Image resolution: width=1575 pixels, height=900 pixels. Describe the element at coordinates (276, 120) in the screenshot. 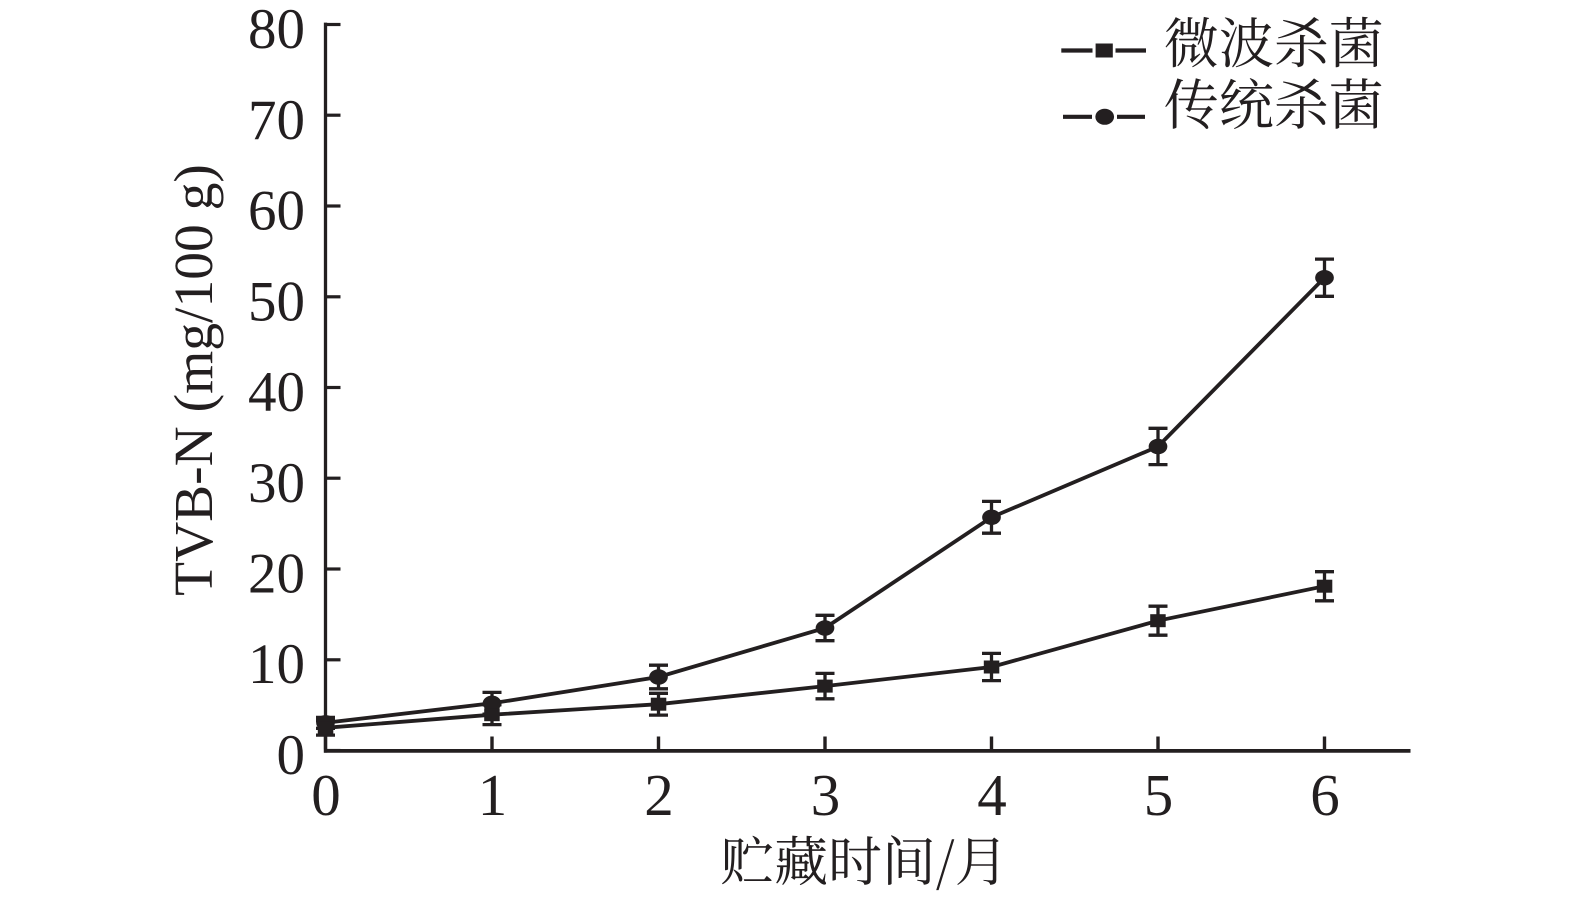

I see `svg-text: 70` at that location.